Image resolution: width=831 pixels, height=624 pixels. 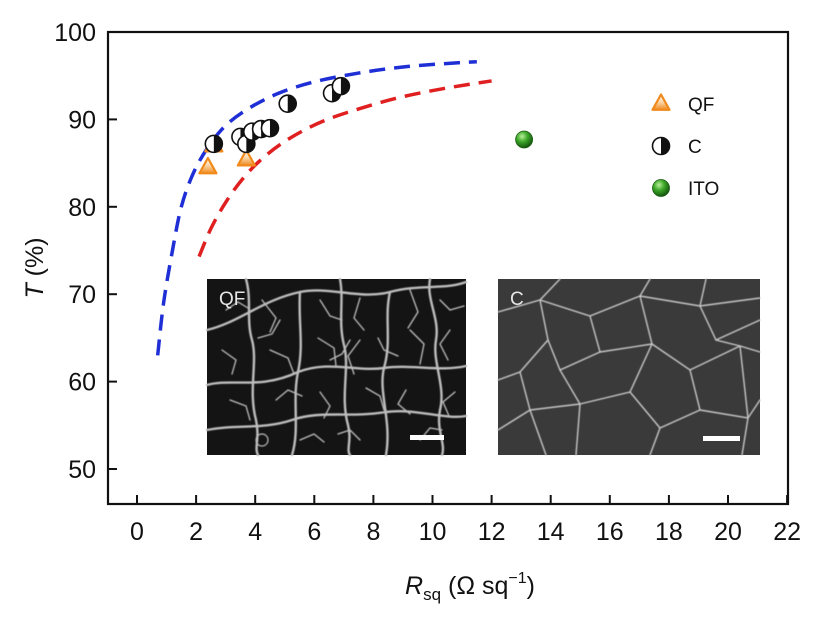 I want to click on legend-label-qf: QF, so click(x=701, y=105).